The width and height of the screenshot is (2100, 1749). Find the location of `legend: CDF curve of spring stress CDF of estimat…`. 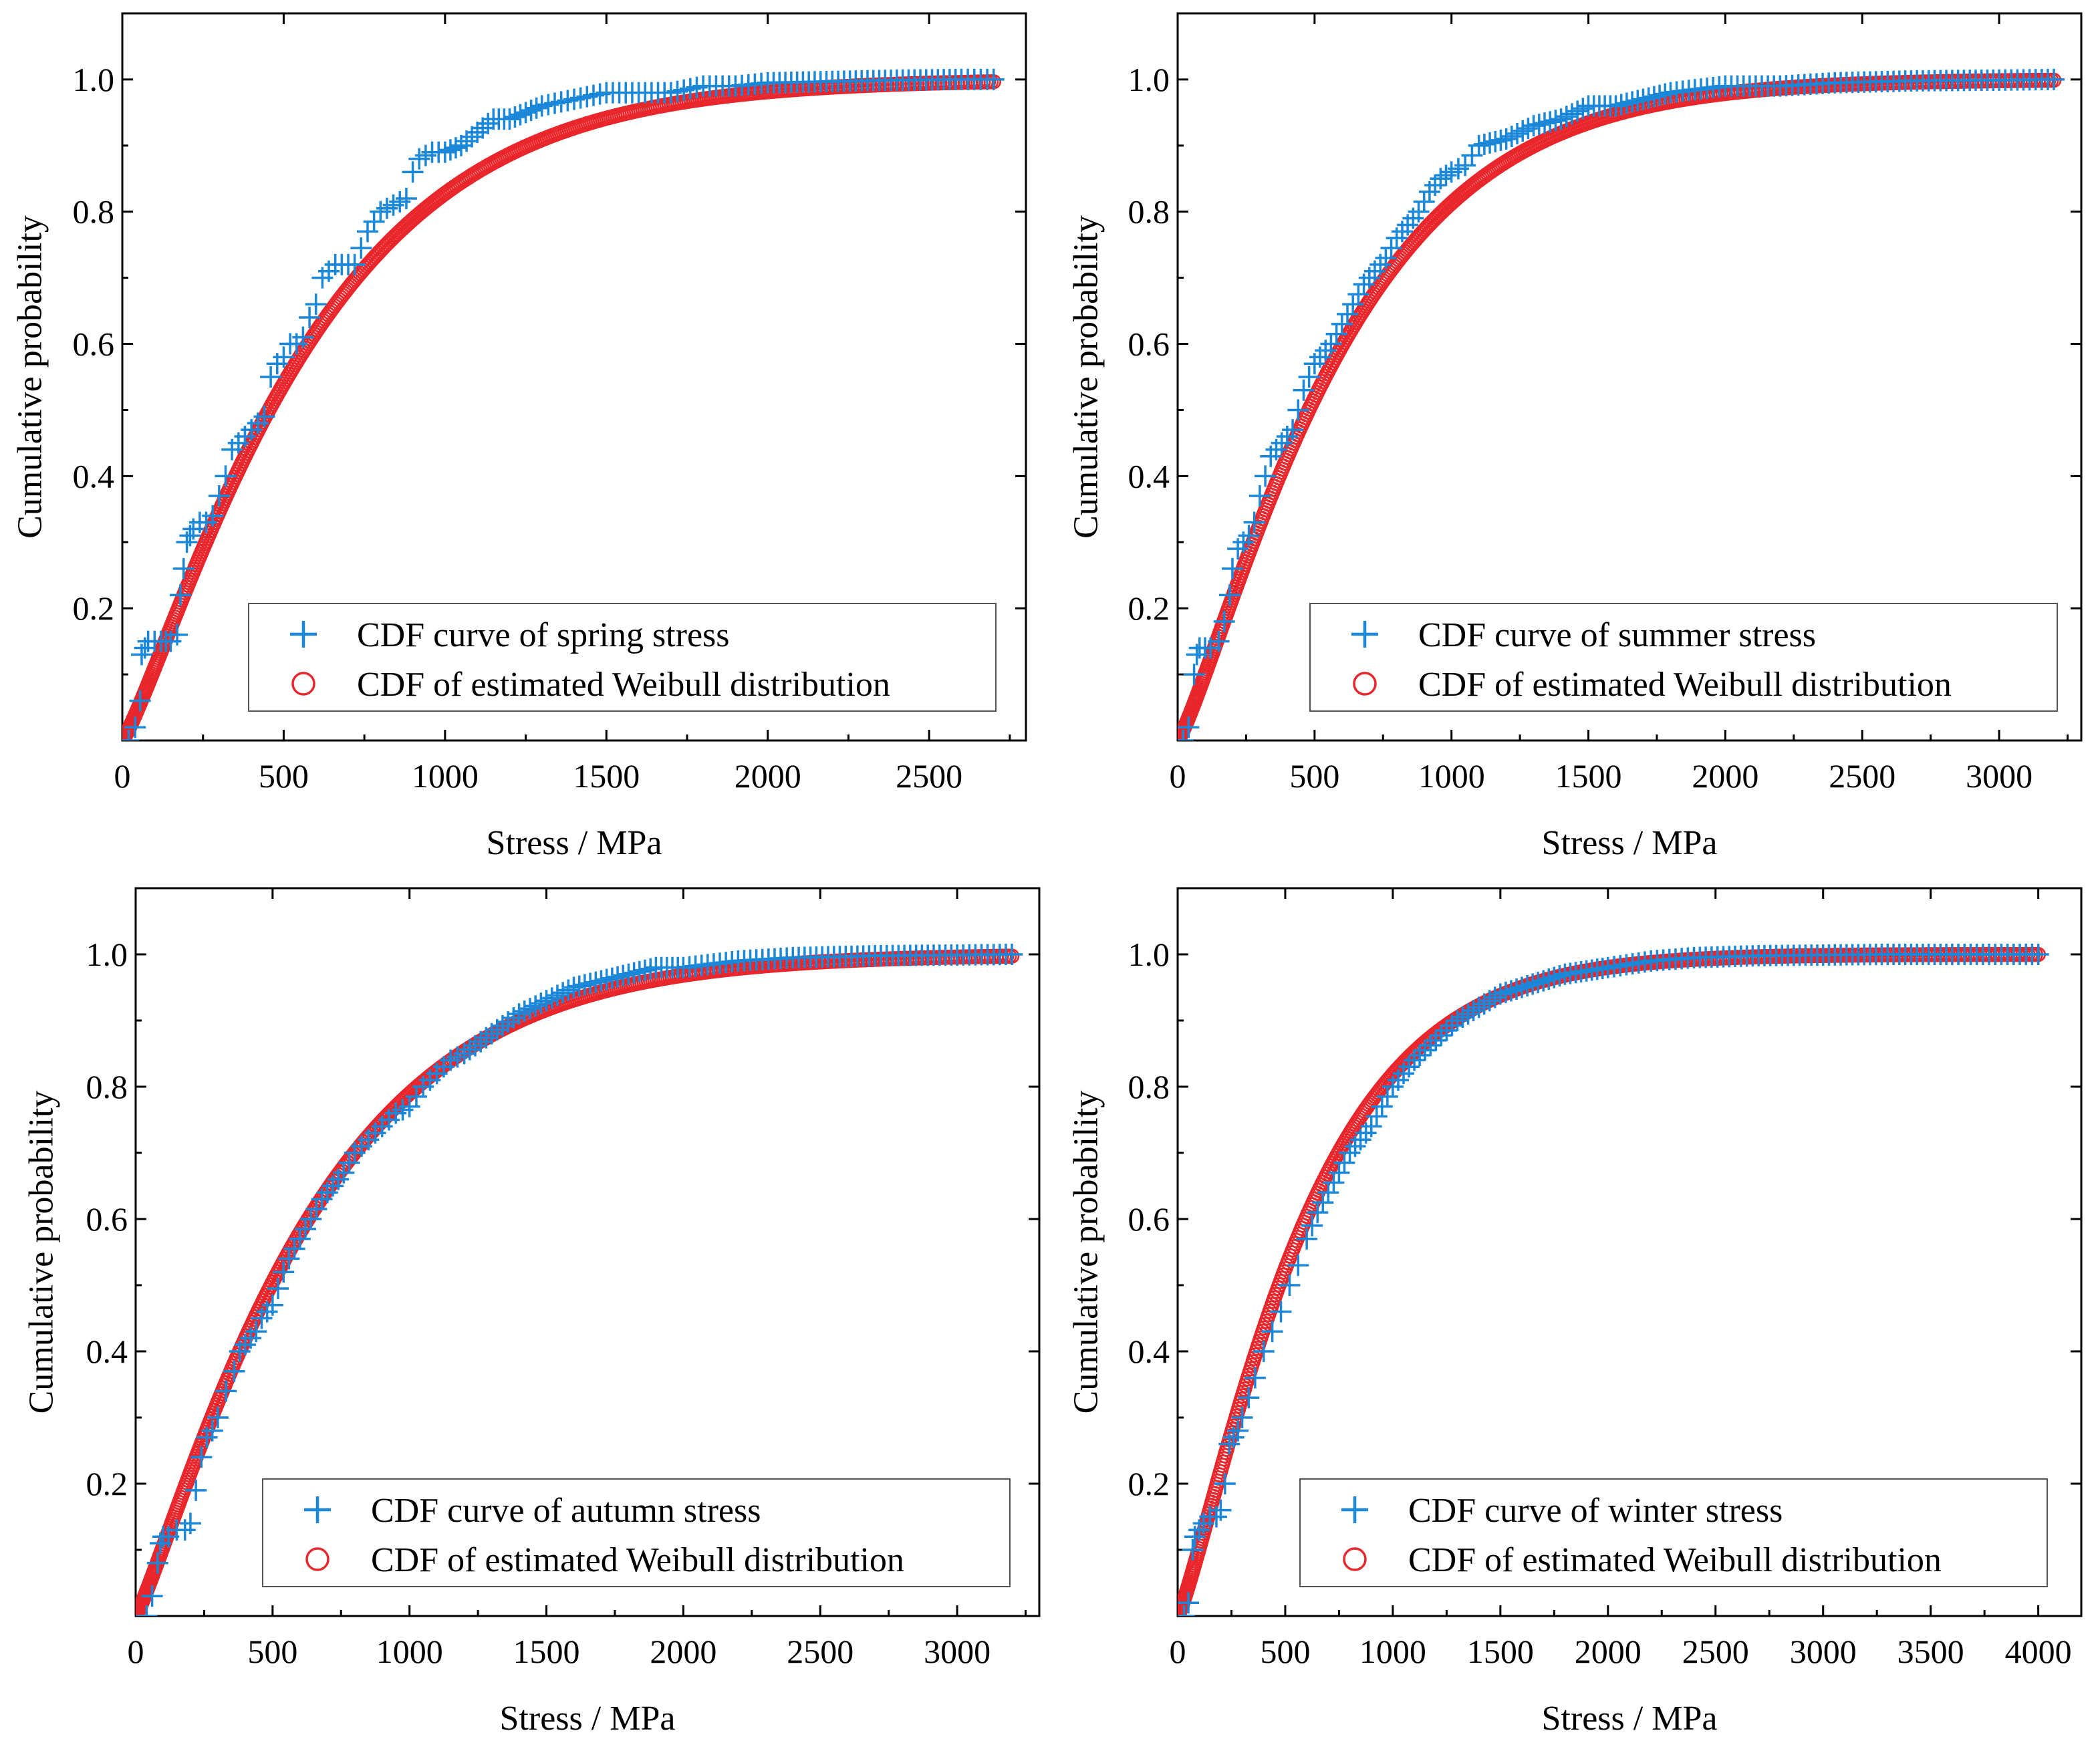

legend: CDF curve of spring stress CDF of estimat… is located at coordinates (622, 657).